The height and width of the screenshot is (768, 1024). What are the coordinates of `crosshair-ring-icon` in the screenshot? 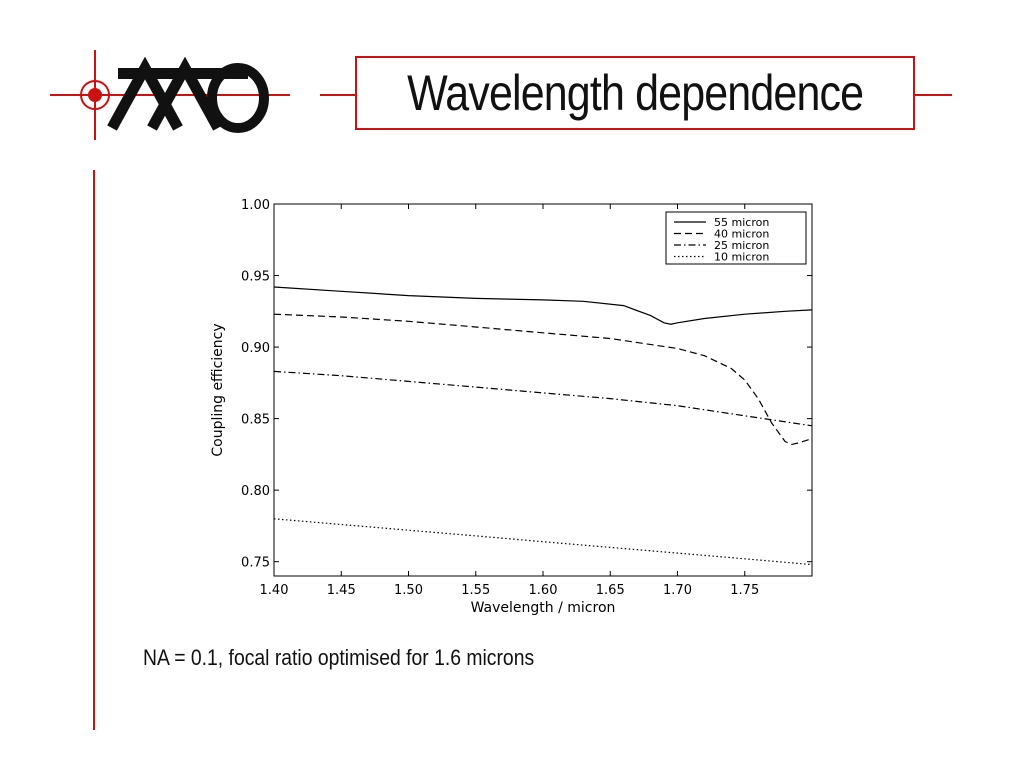 It's located at (95, 95).